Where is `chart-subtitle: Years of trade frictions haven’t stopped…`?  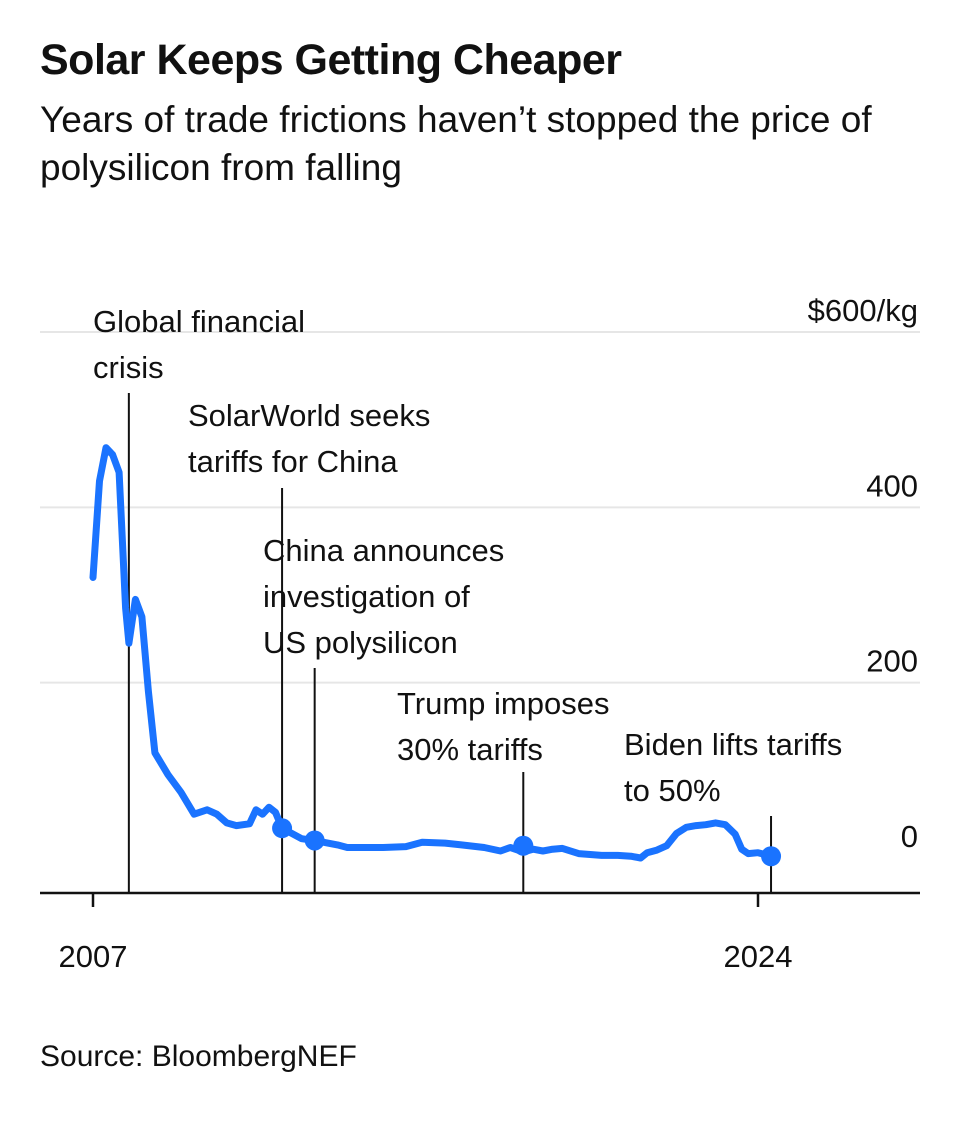 chart-subtitle: Years of trade frictions haven’t stopped… is located at coordinates (456, 143).